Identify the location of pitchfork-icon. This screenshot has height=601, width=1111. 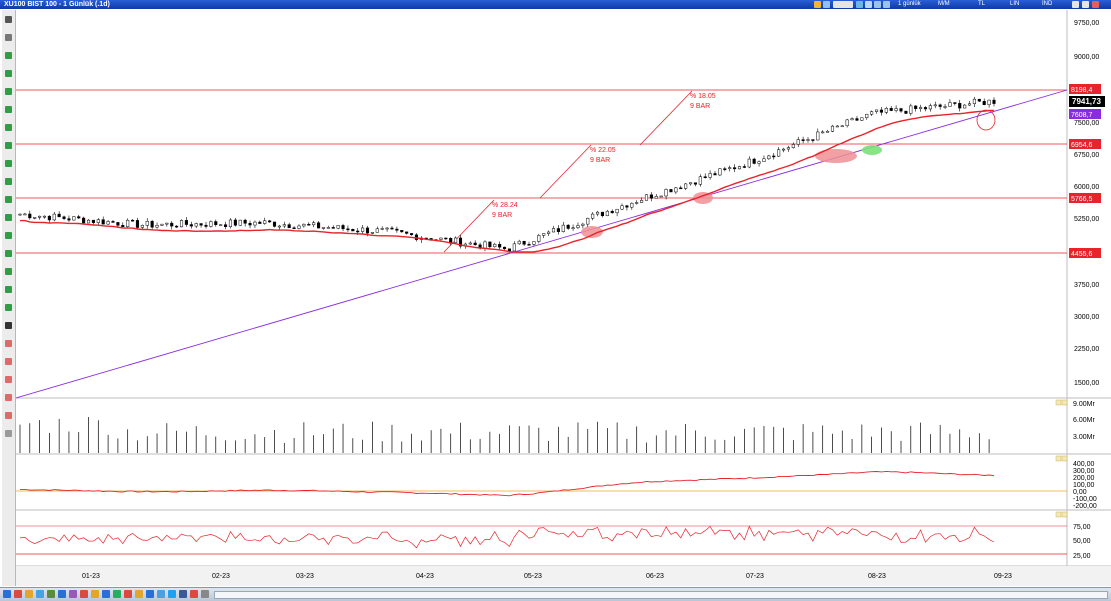
(8, 235).